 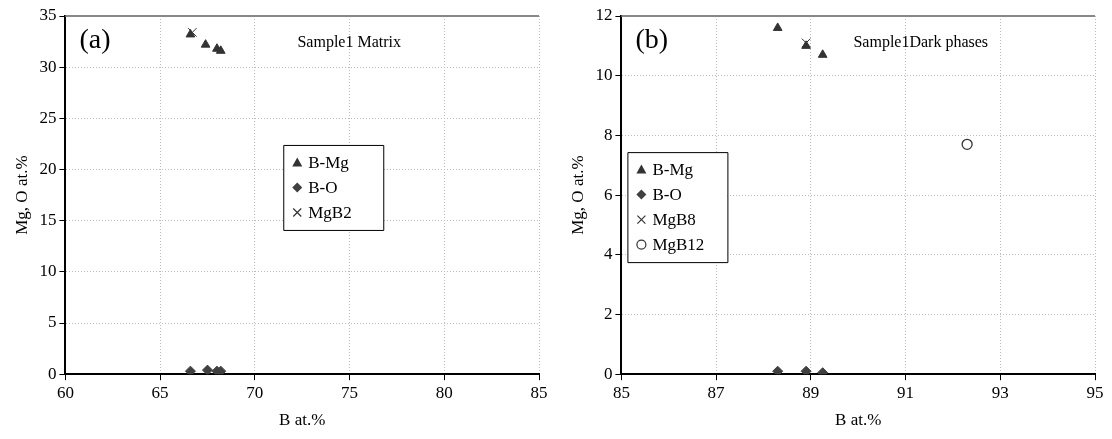 I want to click on x-tick-label: 91, so click(x=906, y=392).